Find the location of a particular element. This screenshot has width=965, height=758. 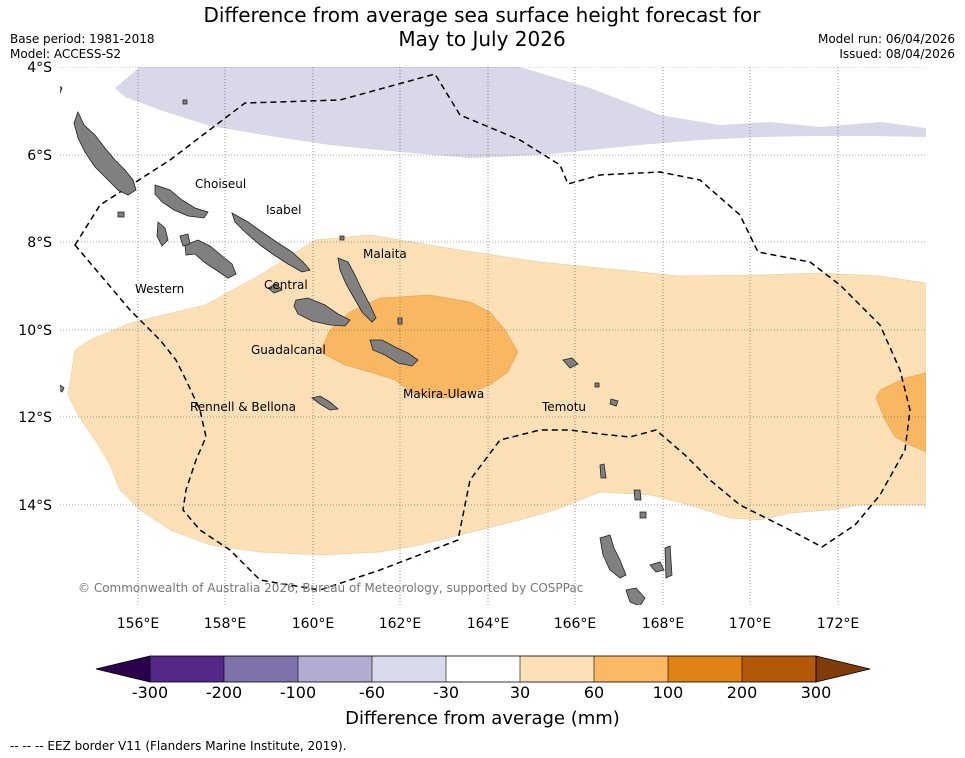

colorbar-frame is located at coordinates (483, 669).